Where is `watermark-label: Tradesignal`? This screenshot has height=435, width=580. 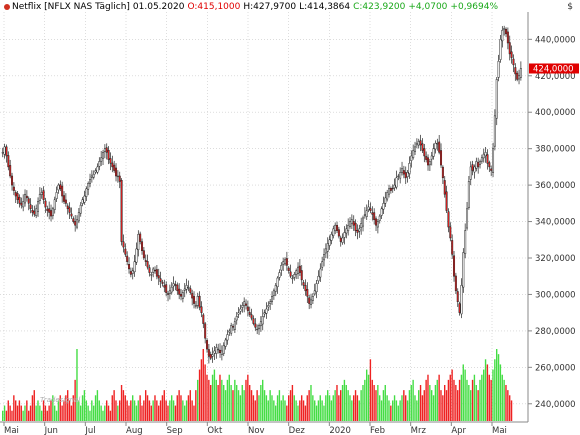
watermark-label: Tradesignal is located at coordinates (60, 400).